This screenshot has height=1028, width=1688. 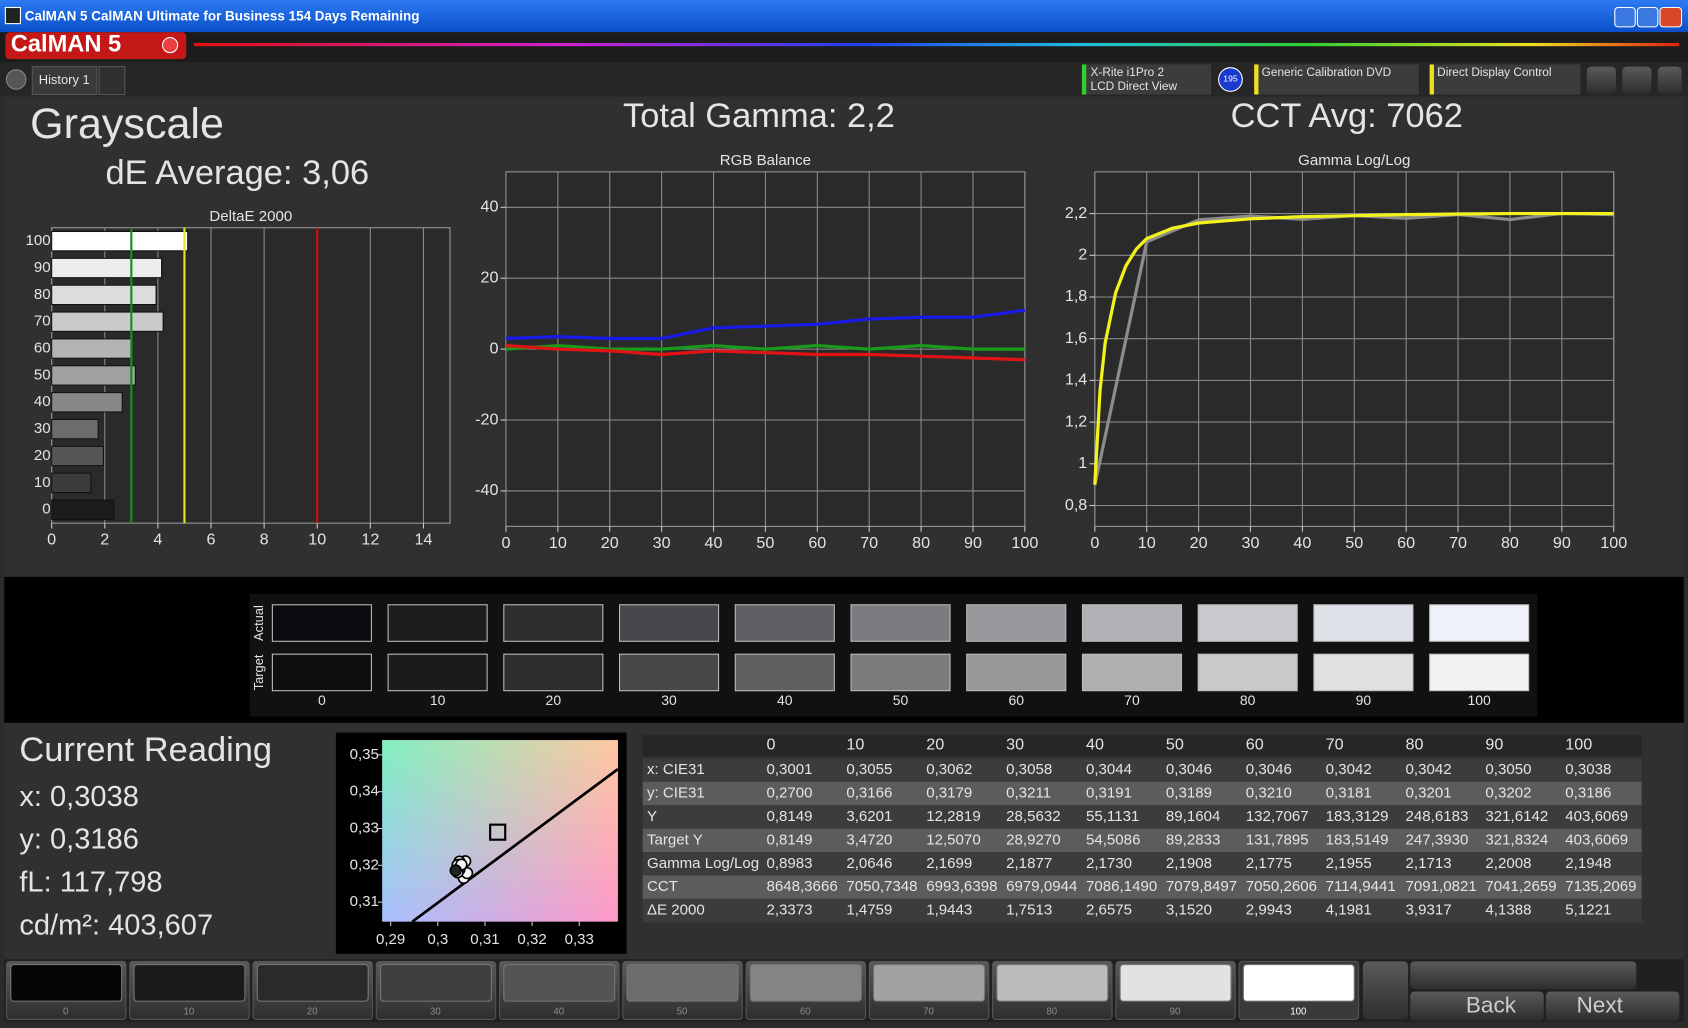 What do you see at coordinates (145, 750) in the screenshot?
I see `reading-title: Current Reading` at bounding box center [145, 750].